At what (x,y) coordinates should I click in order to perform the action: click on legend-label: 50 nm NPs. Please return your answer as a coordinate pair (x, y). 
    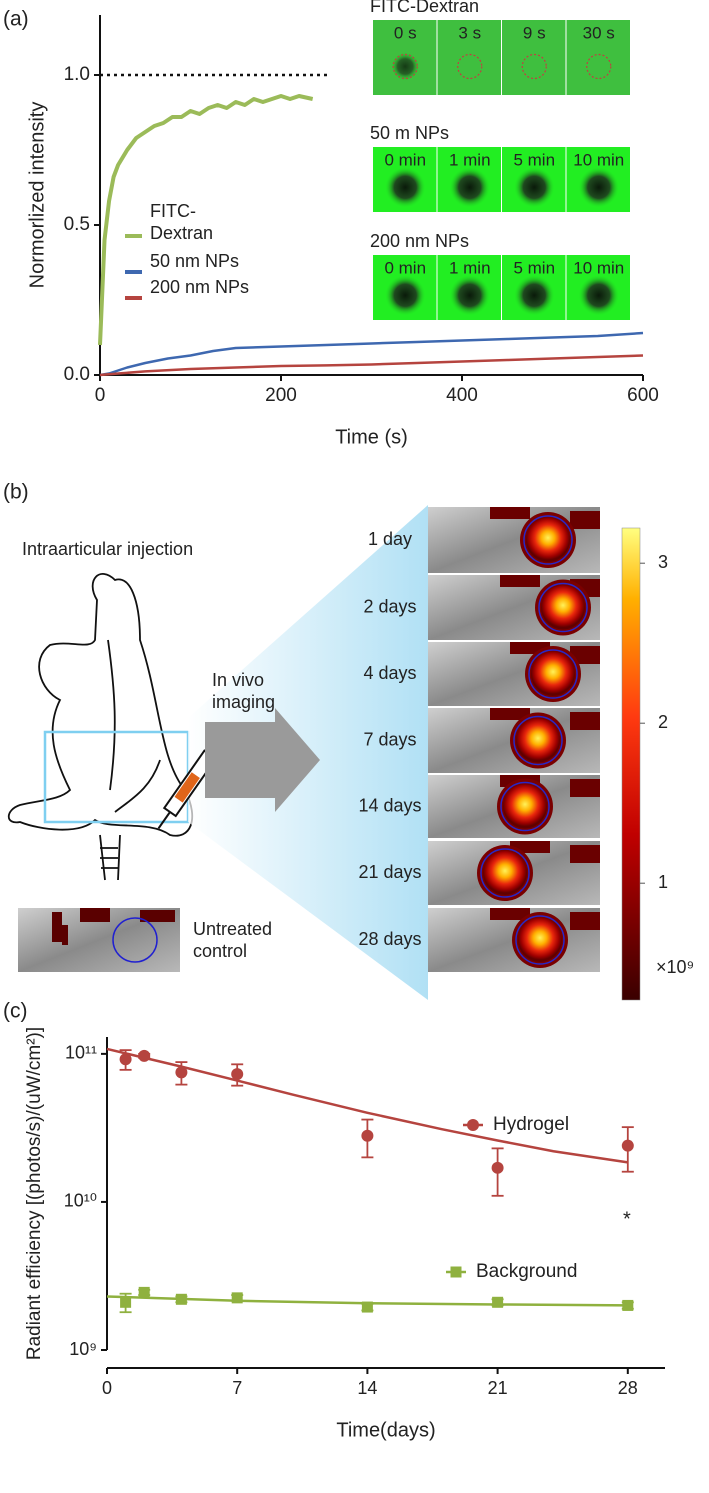
    Looking at the image, I should click on (195, 261).